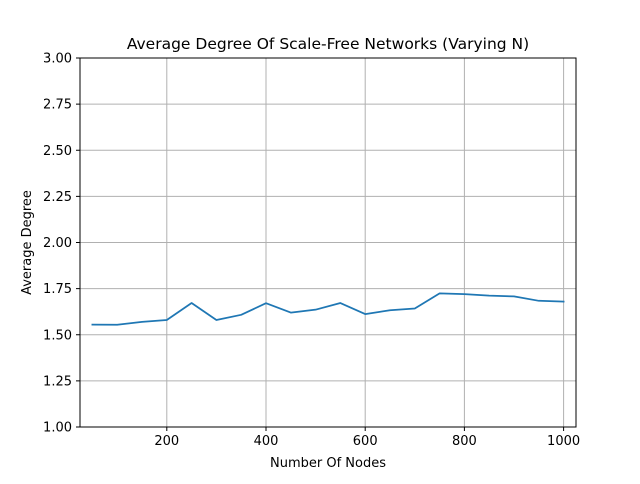 The image size is (640, 484). What do you see at coordinates (266, 441) in the screenshot?
I see `x-tick-label: 400` at bounding box center [266, 441].